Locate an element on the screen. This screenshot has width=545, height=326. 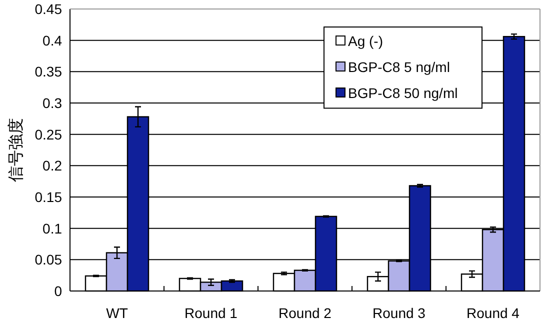
y-tick-label: 0.4 is located at coordinates (52, 40).